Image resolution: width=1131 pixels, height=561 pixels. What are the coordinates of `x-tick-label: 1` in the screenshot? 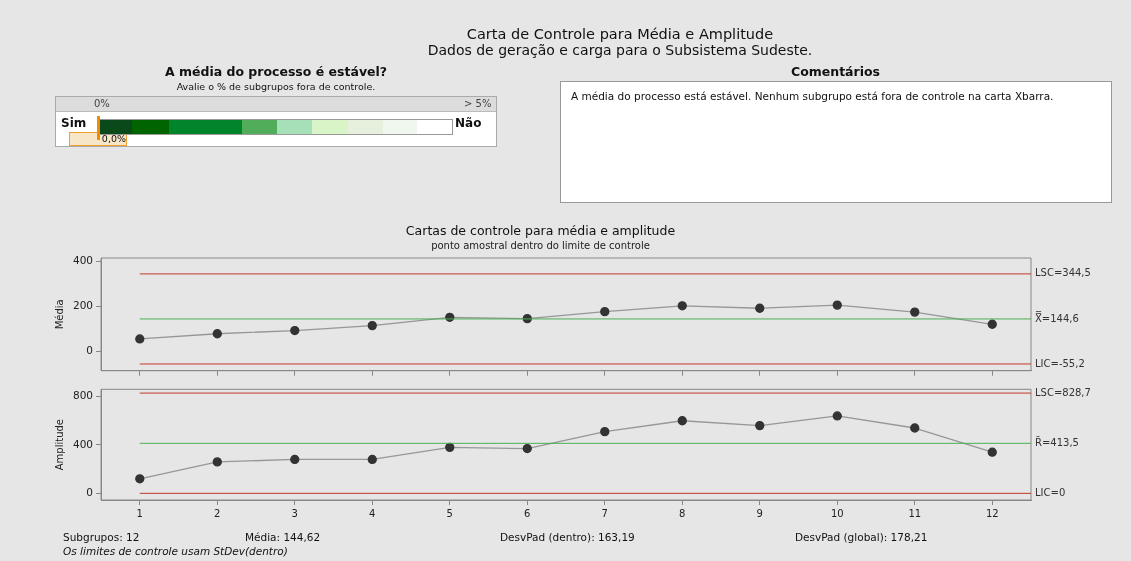 It's located at (139, 513).